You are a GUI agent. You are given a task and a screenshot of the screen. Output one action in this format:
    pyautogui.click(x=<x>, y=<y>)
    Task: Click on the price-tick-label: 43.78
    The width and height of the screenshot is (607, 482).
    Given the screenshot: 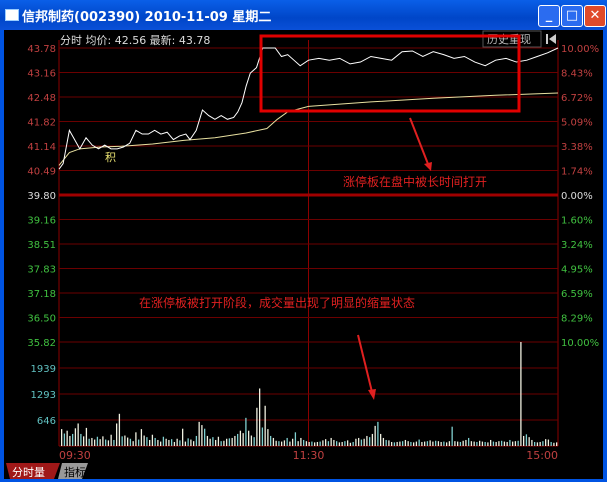 What is the action you would take?
    pyautogui.click(x=41, y=49)
    